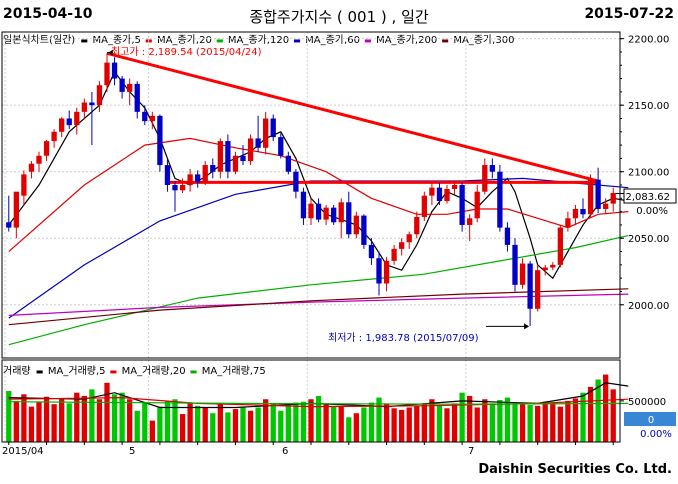  I want to click on price-legend-item-5: ▬ MA_종가,300, so click(478, 40).